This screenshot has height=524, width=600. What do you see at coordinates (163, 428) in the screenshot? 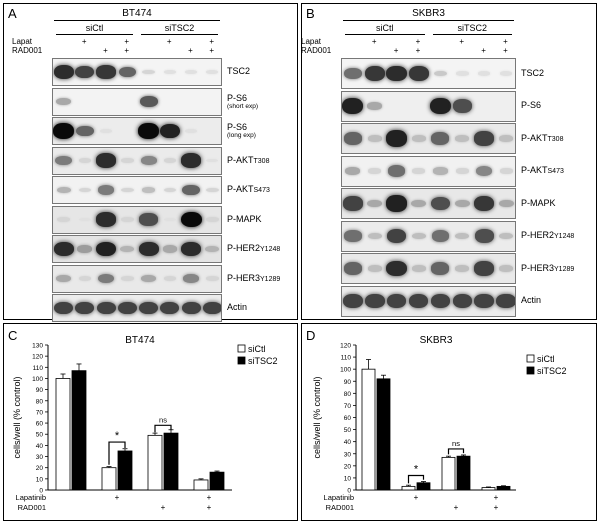
I see `significance-bracket` at bounding box center [163, 428].